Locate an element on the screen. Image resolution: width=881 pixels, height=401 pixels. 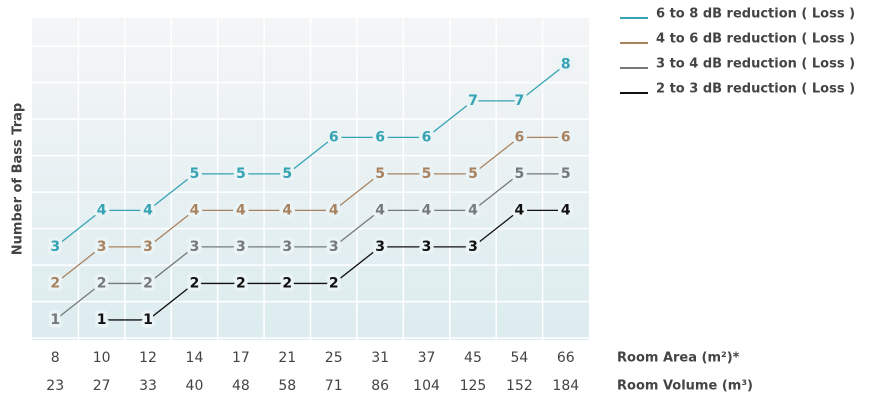
x-tick-label: 37 is located at coordinates (427, 358).